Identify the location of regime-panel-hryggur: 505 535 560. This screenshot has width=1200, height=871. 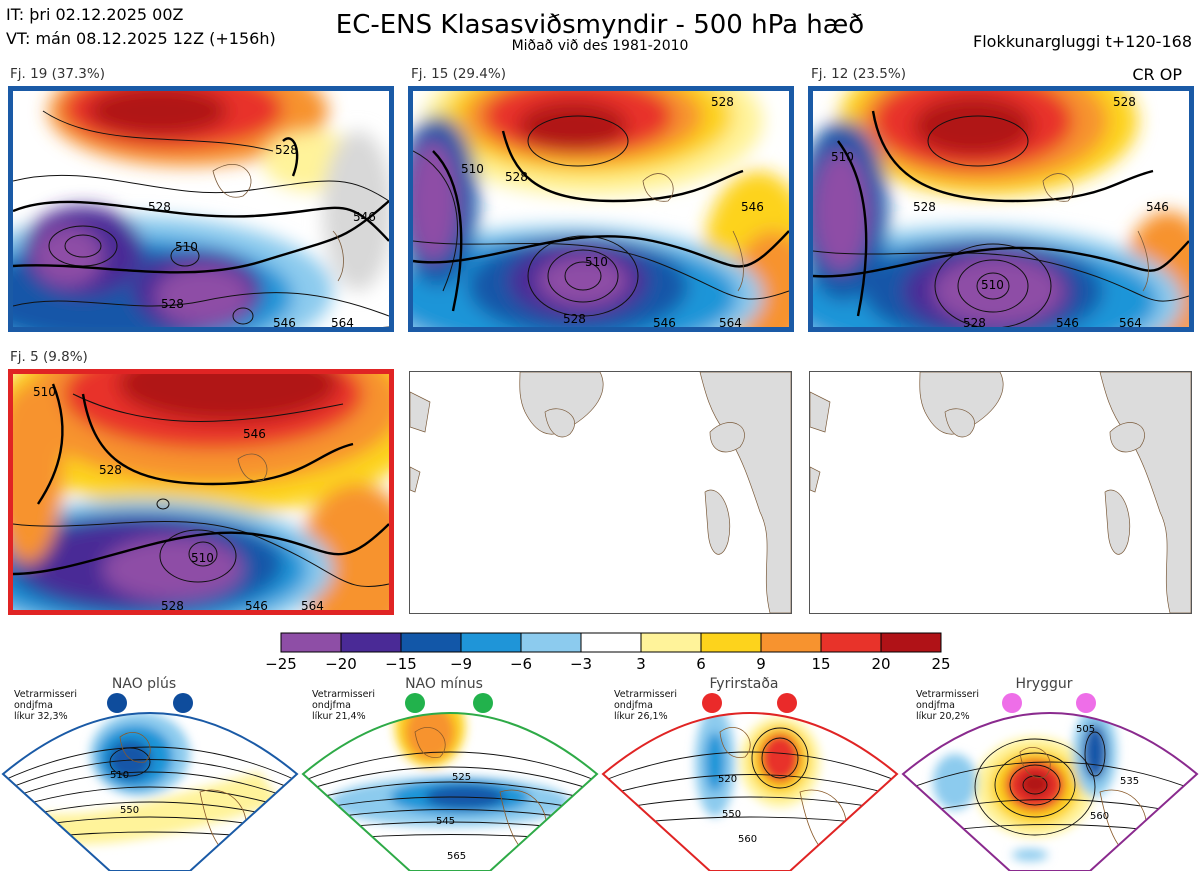
(1050, 771).